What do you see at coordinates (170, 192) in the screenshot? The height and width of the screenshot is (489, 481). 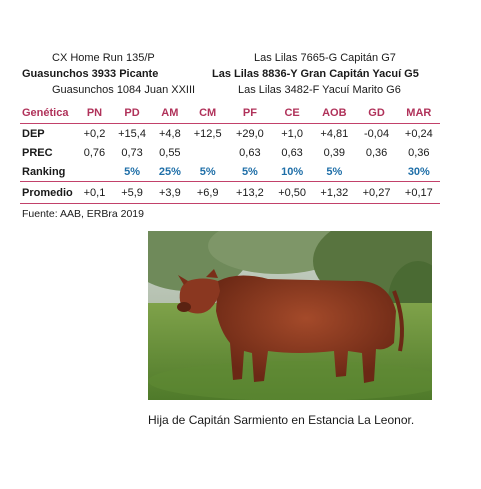 I see `table-cell: +3,9` at bounding box center [170, 192].